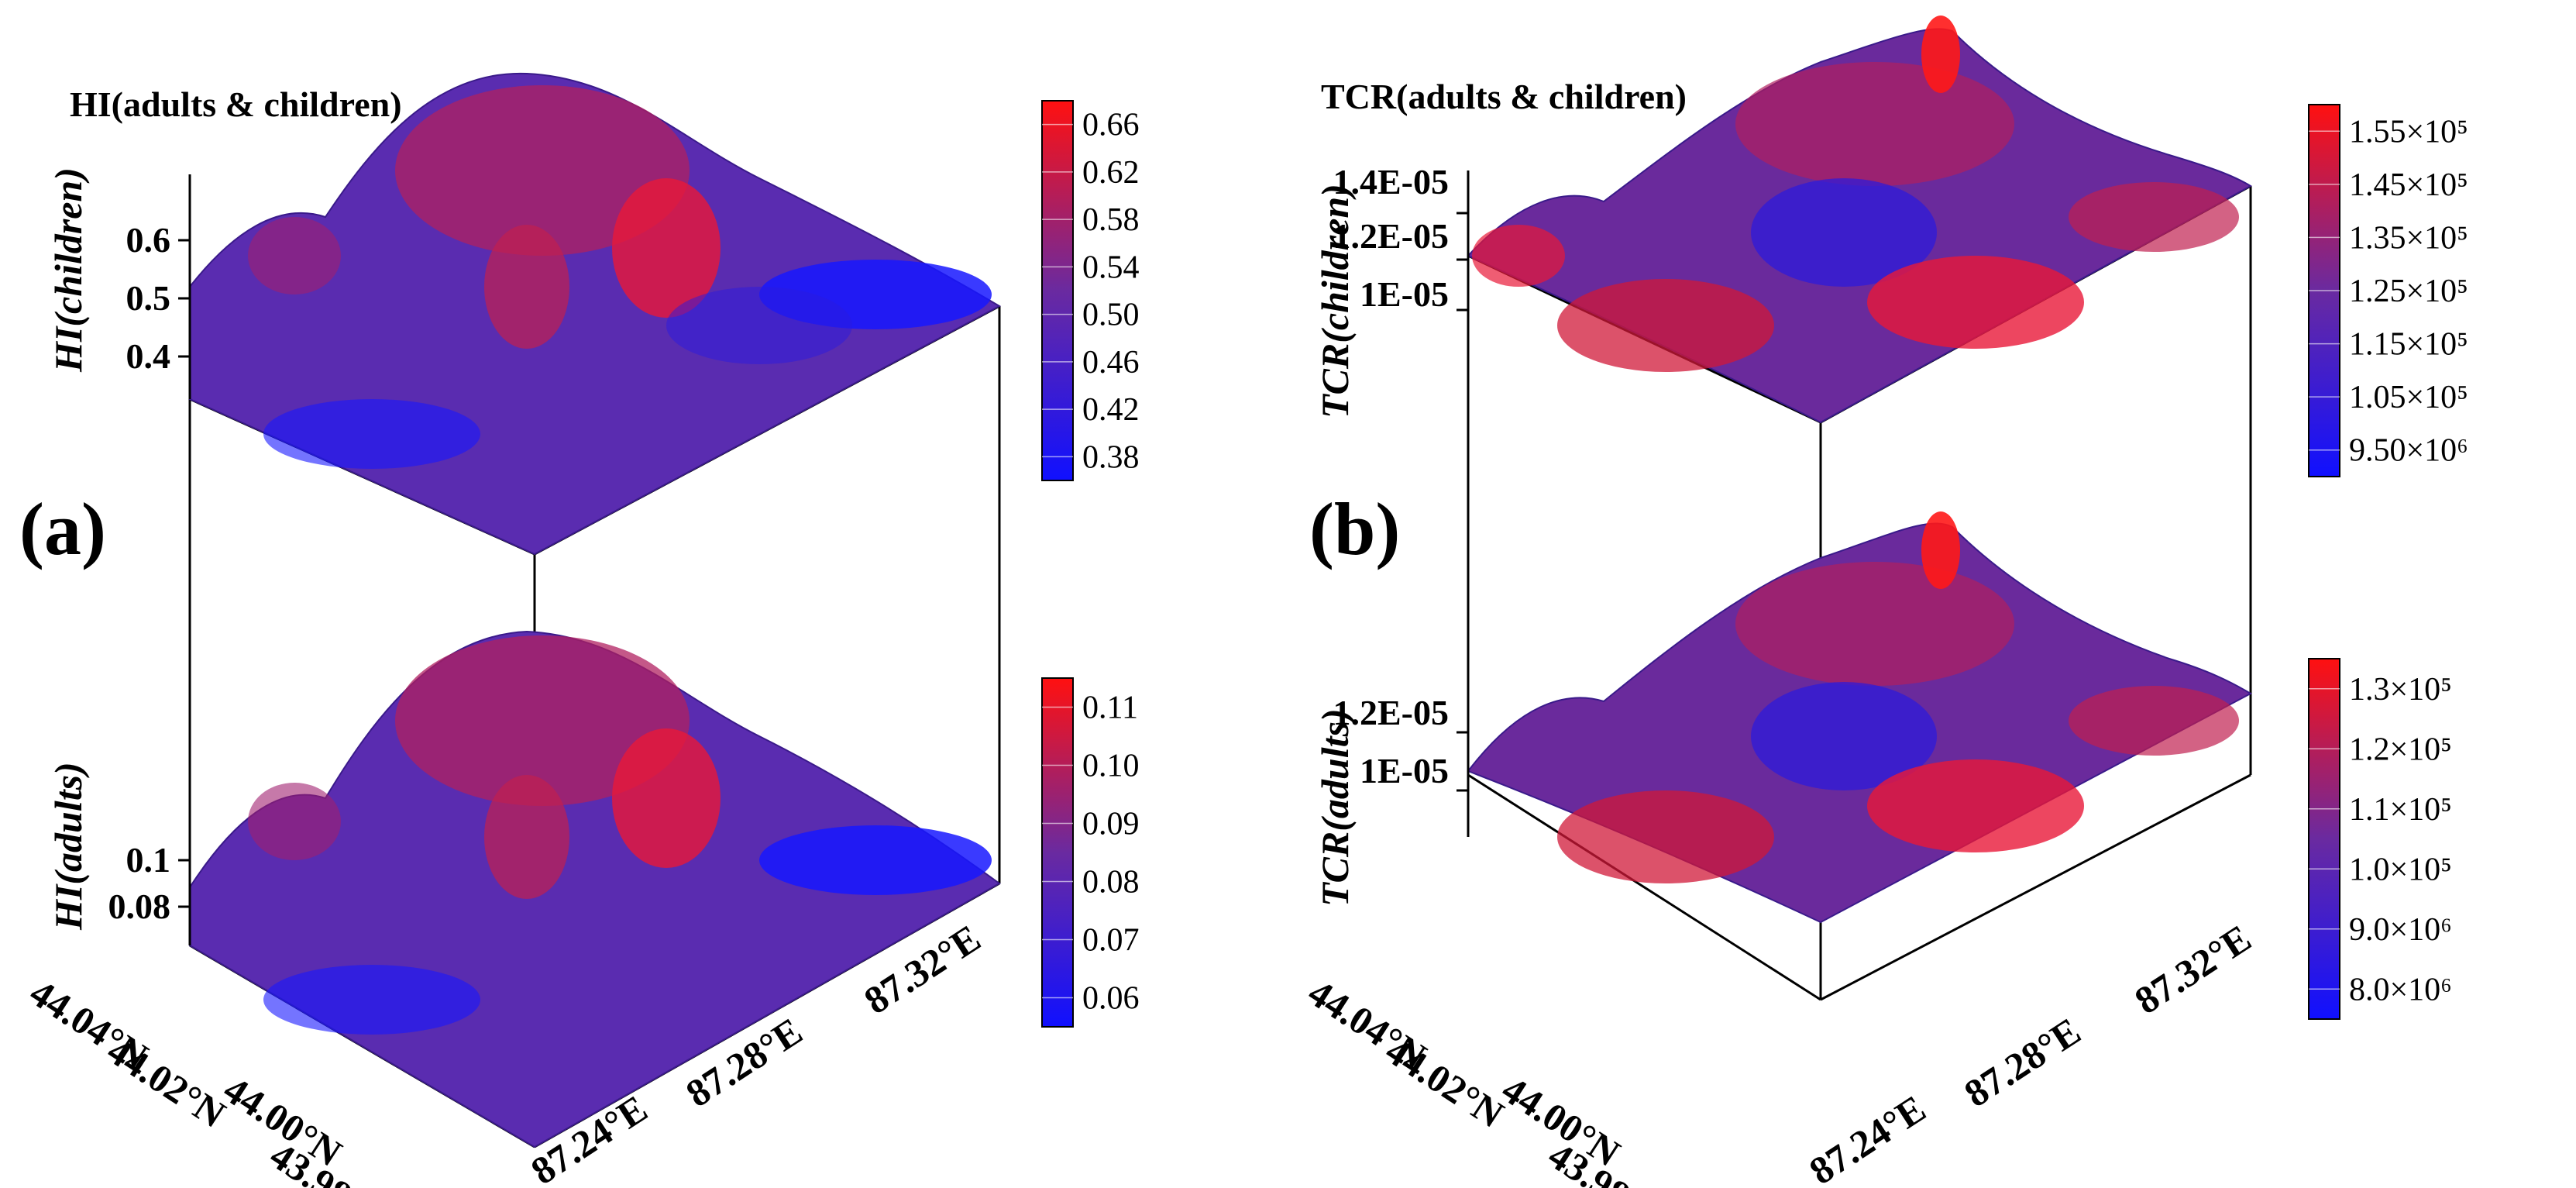  What do you see at coordinates (1860, 717) in the screenshot?
I see `surface-tcr-adults` at bounding box center [1860, 717].